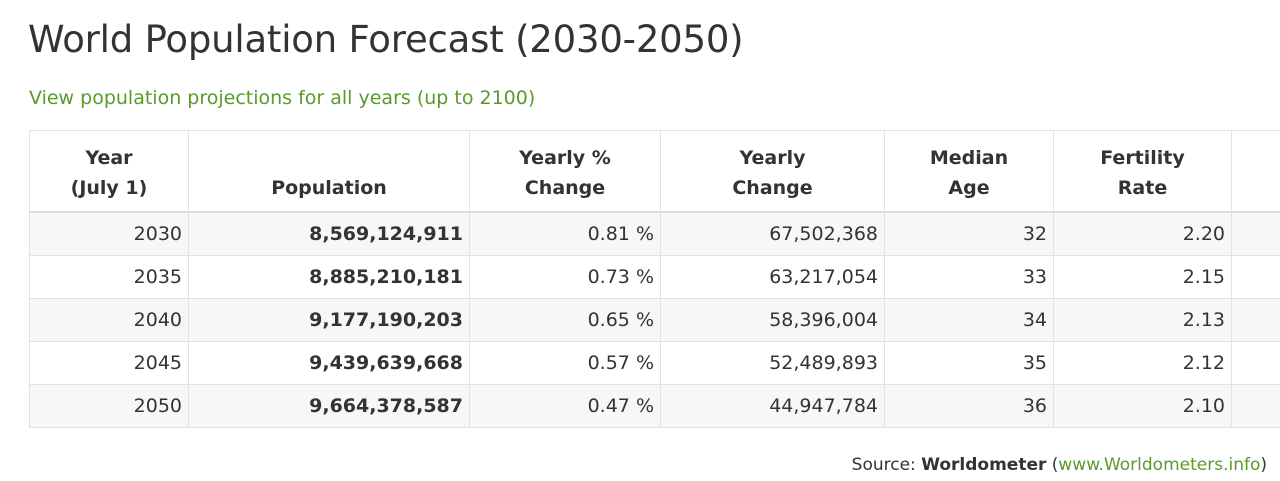 The image size is (1280, 481). What do you see at coordinates (969, 233) in the screenshot?
I see `cell-median-age: 32` at bounding box center [969, 233].